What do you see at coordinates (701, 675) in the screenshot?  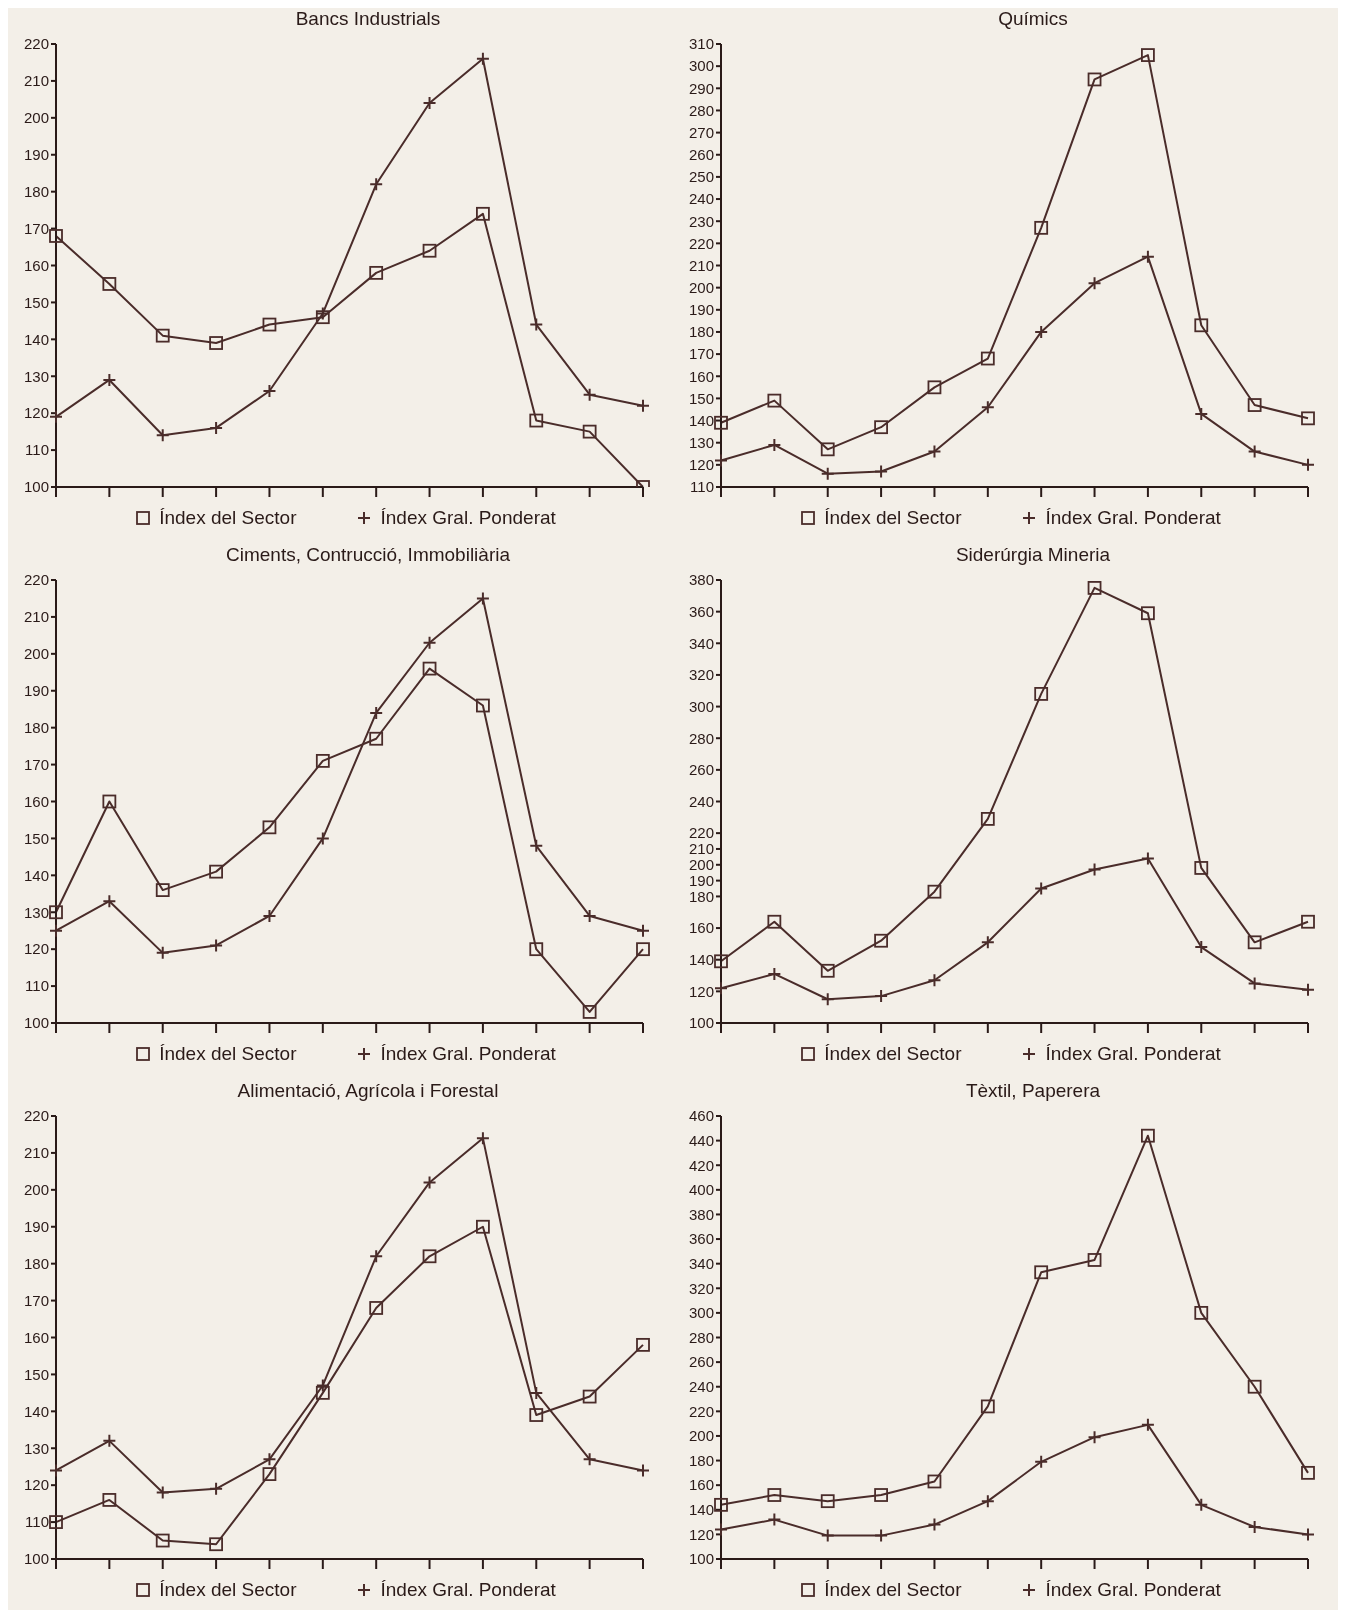 I see `y-tick-label: 320` at bounding box center [701, 675].